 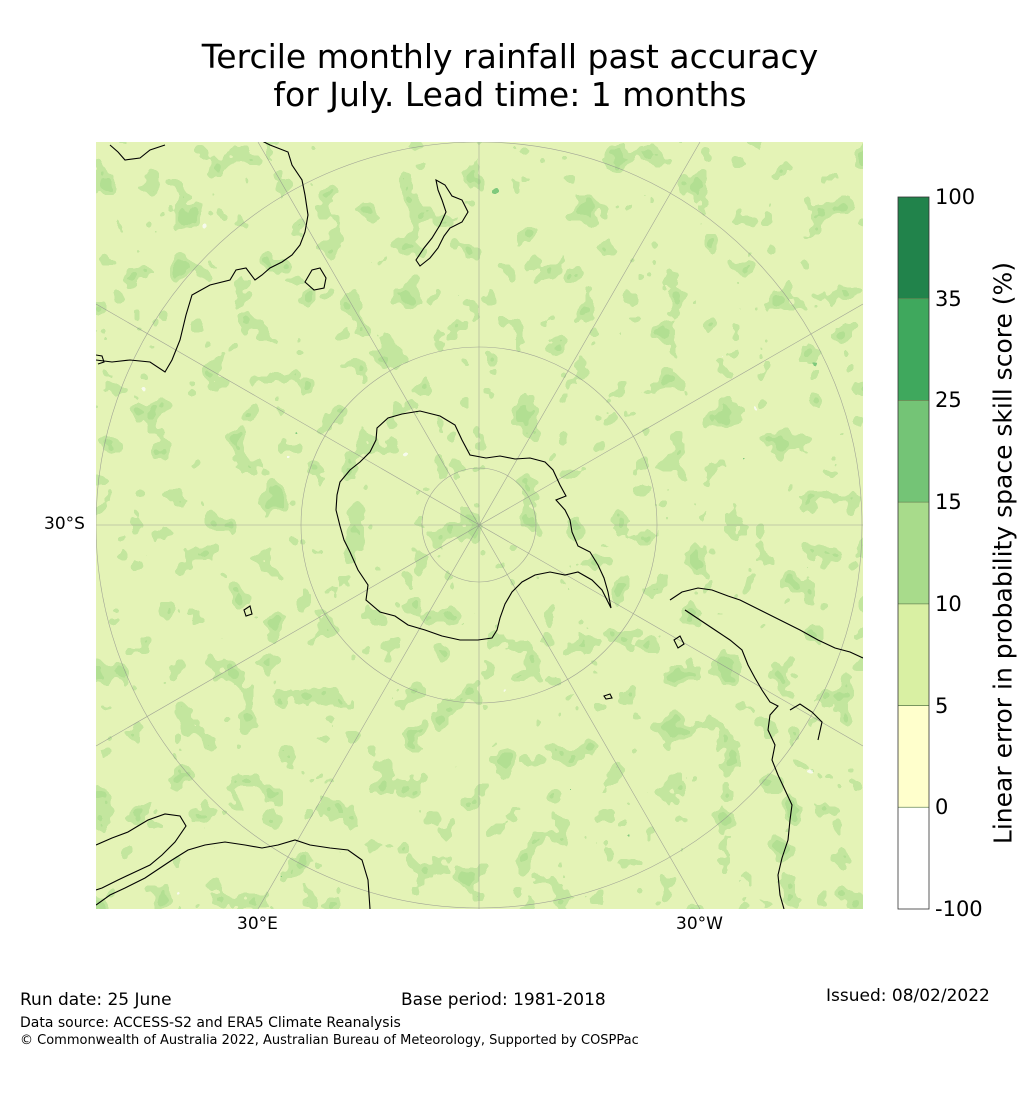 What do you see at coordinates (248, 611) in the screenshot?
I see `kerguelen-coast` at bounding box center [248, 611].